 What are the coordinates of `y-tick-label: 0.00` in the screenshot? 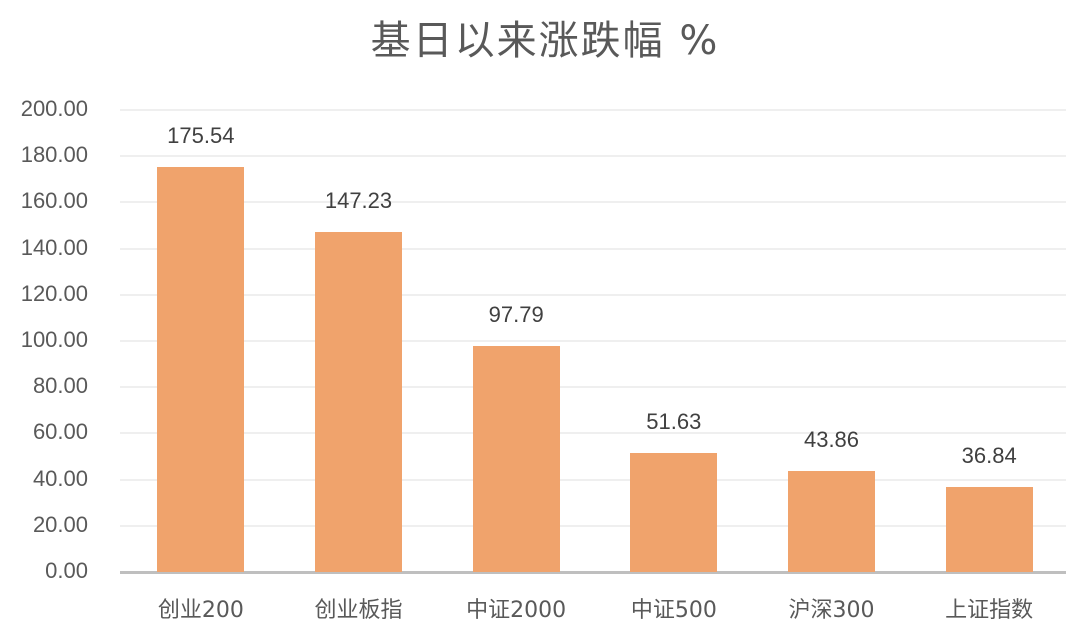 It's located at (66, 570).